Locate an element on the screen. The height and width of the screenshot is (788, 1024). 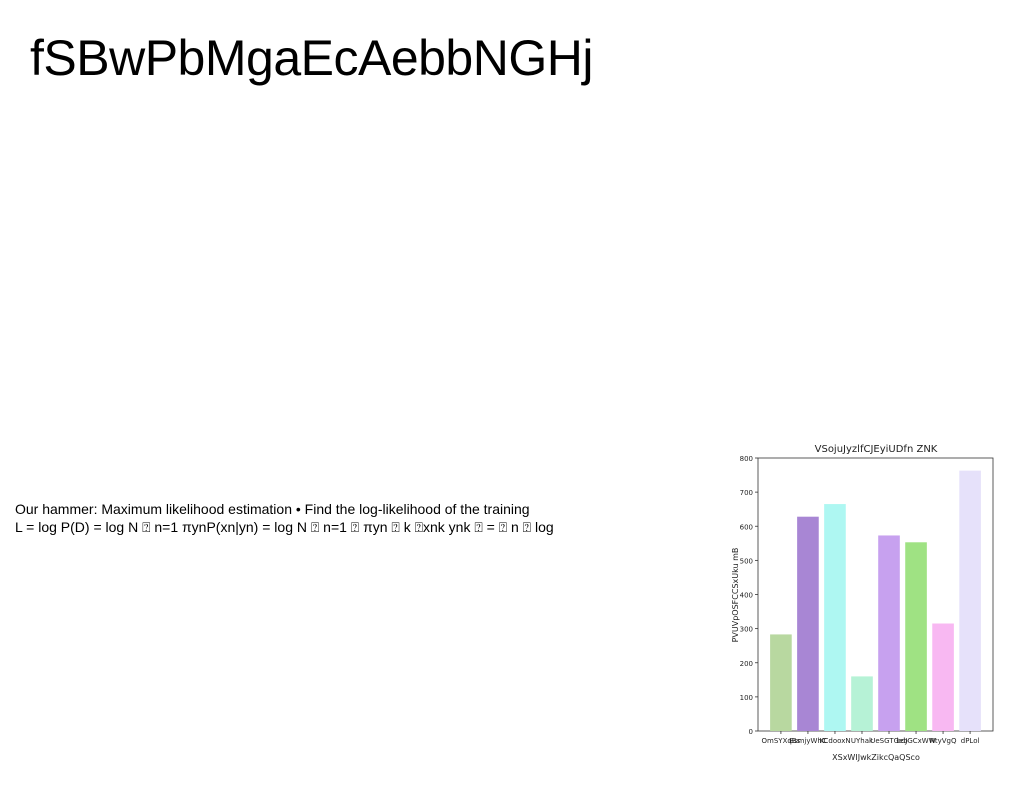
x-tick-label: dPLol is located at coordinates (970, 741).